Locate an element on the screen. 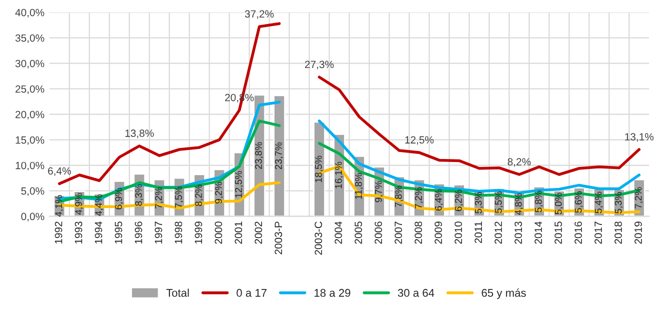  y-tick-label: 30,0% is located at coordinates (29, 64).